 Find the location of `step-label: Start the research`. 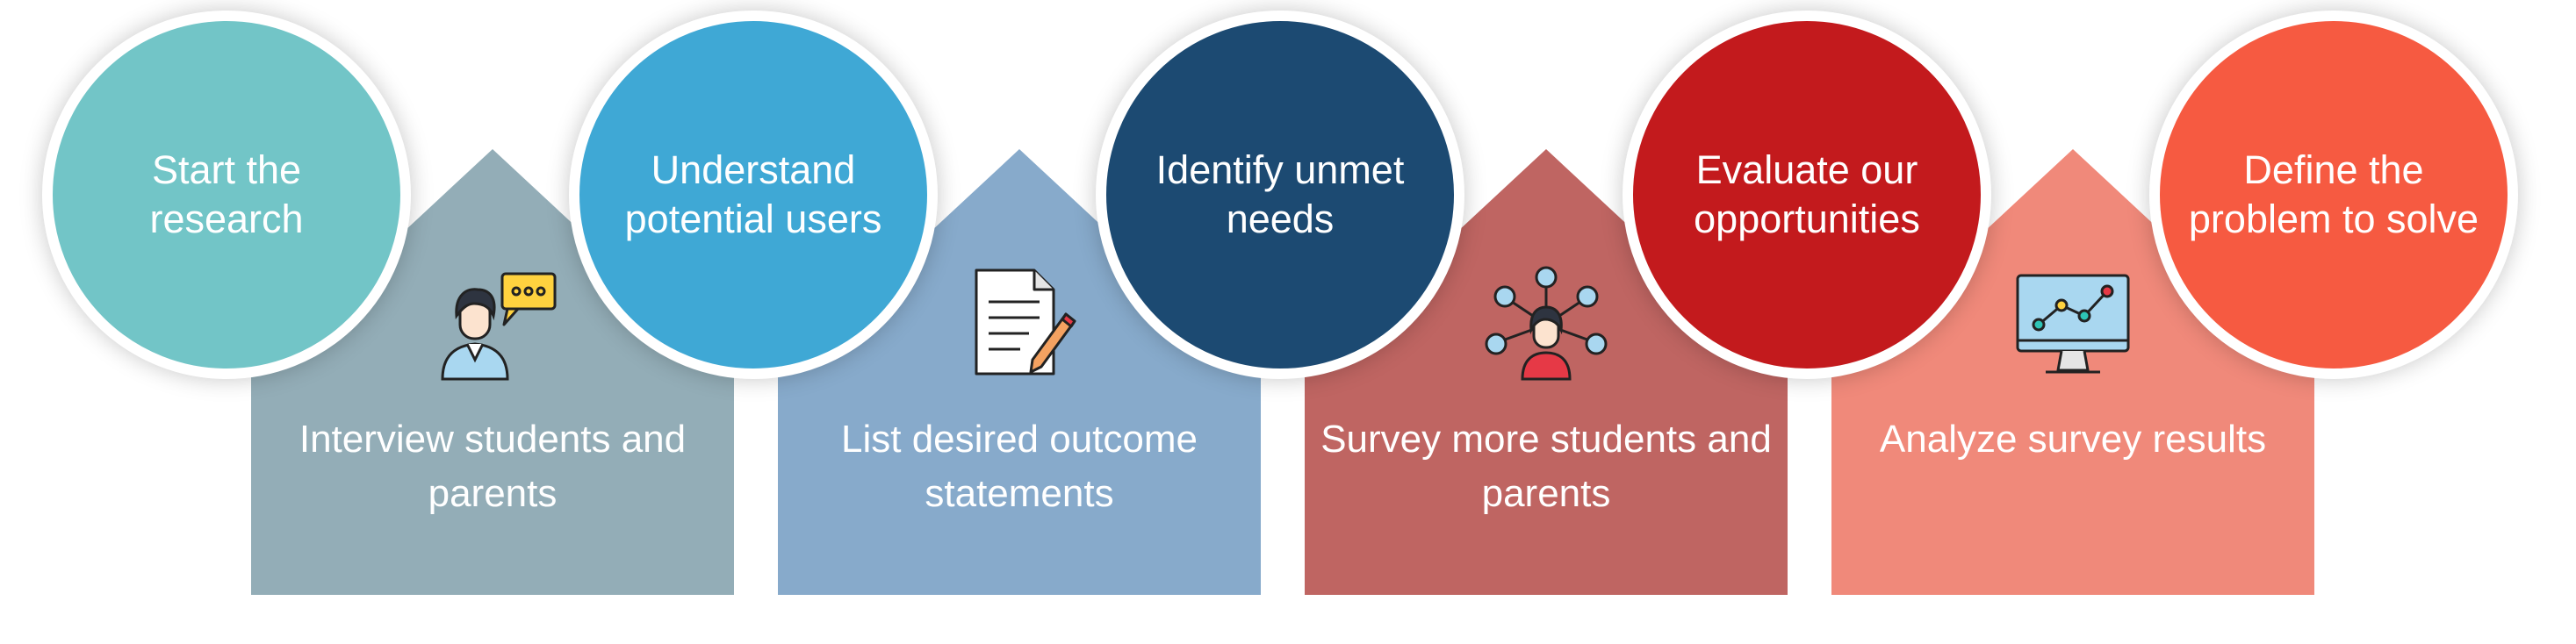

step-label: Start the research is located at coordinates (226, 194).